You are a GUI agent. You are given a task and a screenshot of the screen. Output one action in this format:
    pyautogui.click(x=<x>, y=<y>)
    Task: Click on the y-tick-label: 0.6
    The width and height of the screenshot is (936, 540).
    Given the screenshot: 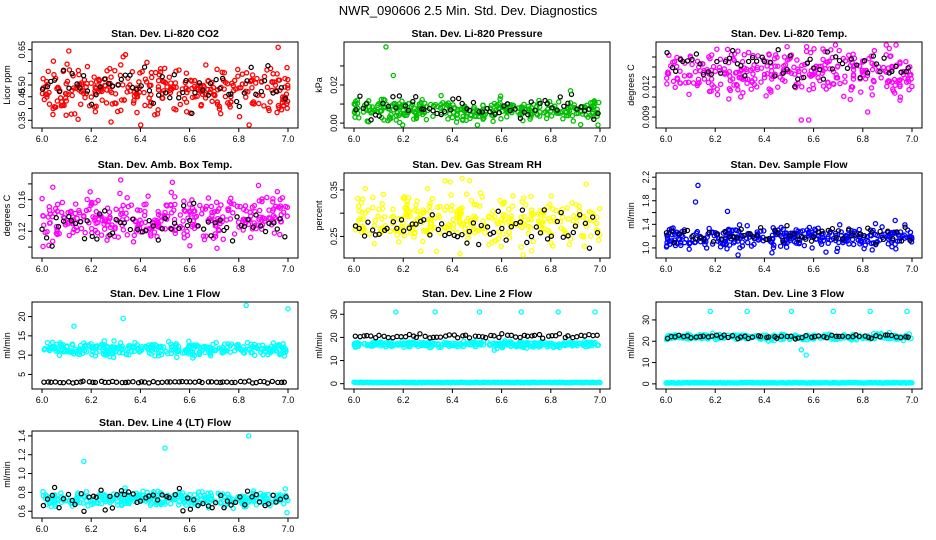 What is the action you would take?
    pyautogui.click(x=22, y=511)
    